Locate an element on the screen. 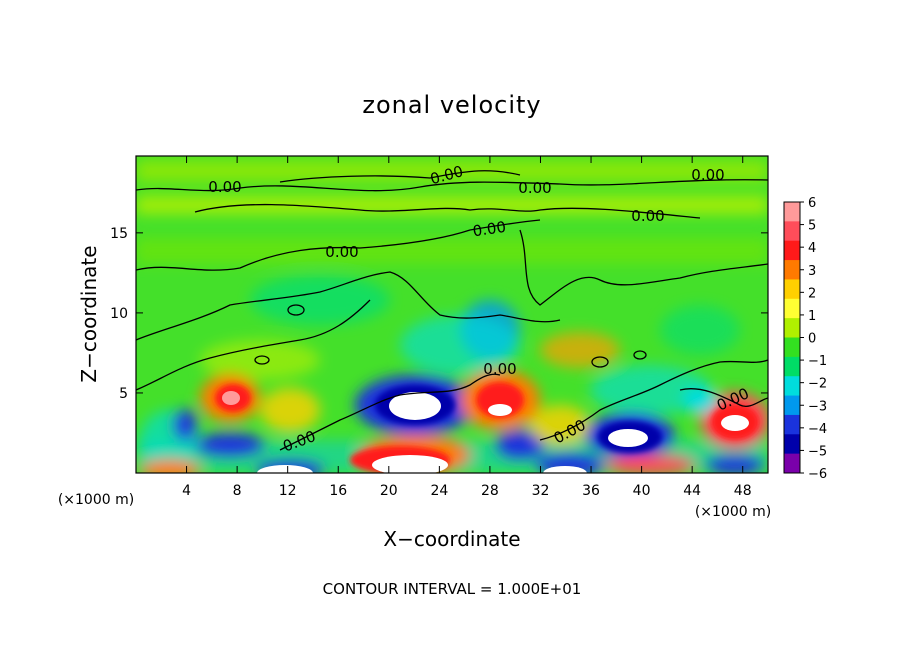 The height and width of the screenshot is (654, 904). colorbar-tick-label: 2 is located at coordinates (812, 293).